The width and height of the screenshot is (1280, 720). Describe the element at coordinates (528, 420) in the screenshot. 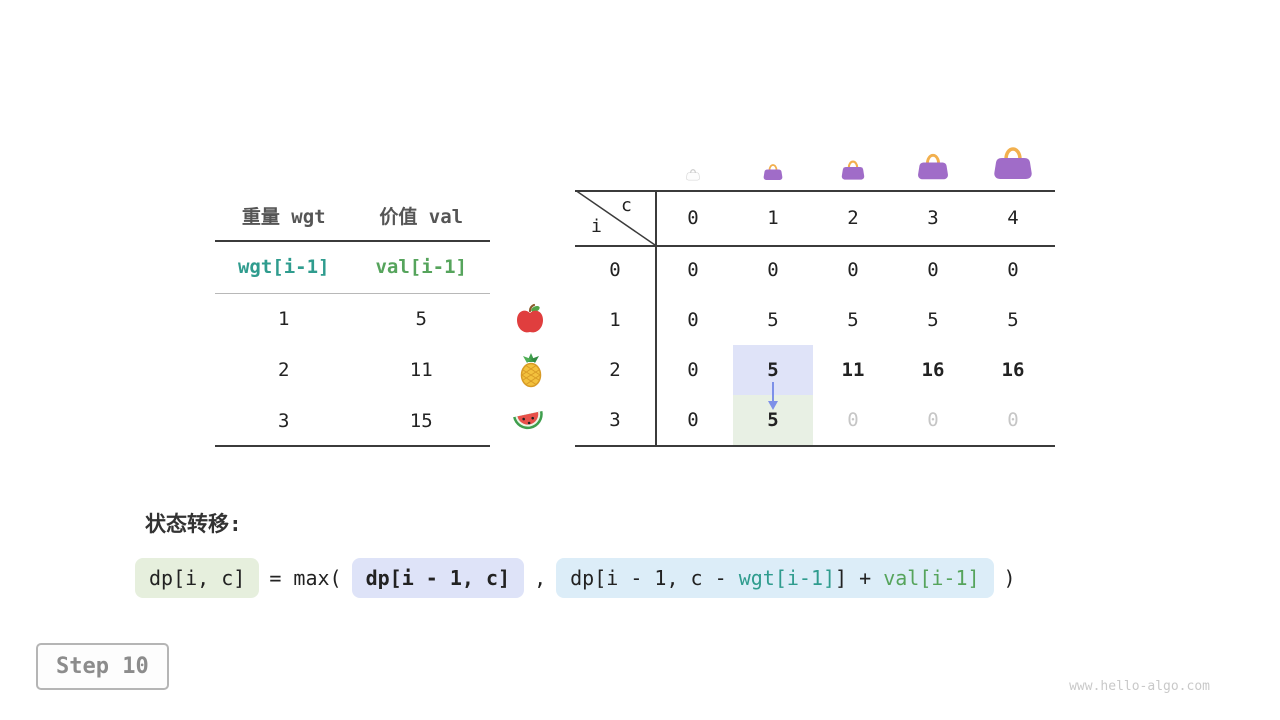

I see `watermelon-icon` at that location.